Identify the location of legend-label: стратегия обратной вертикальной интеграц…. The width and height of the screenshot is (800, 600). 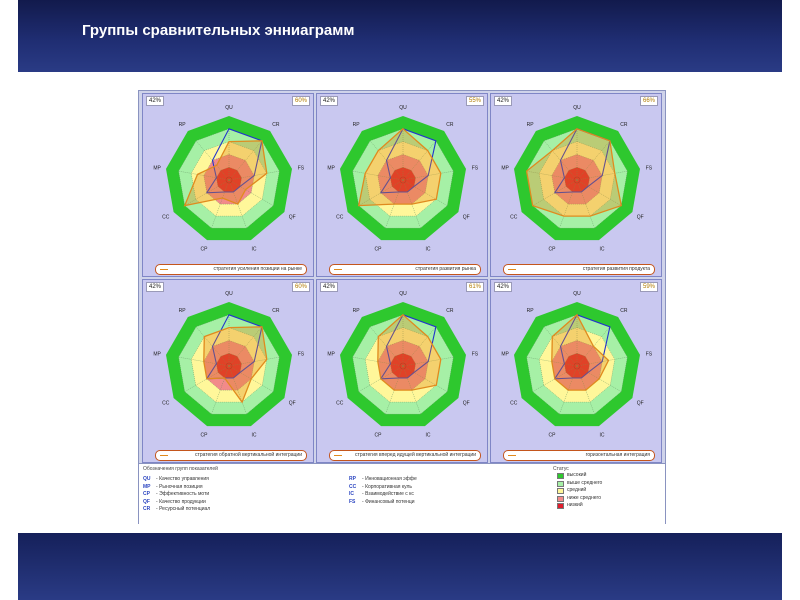
(248, 455).